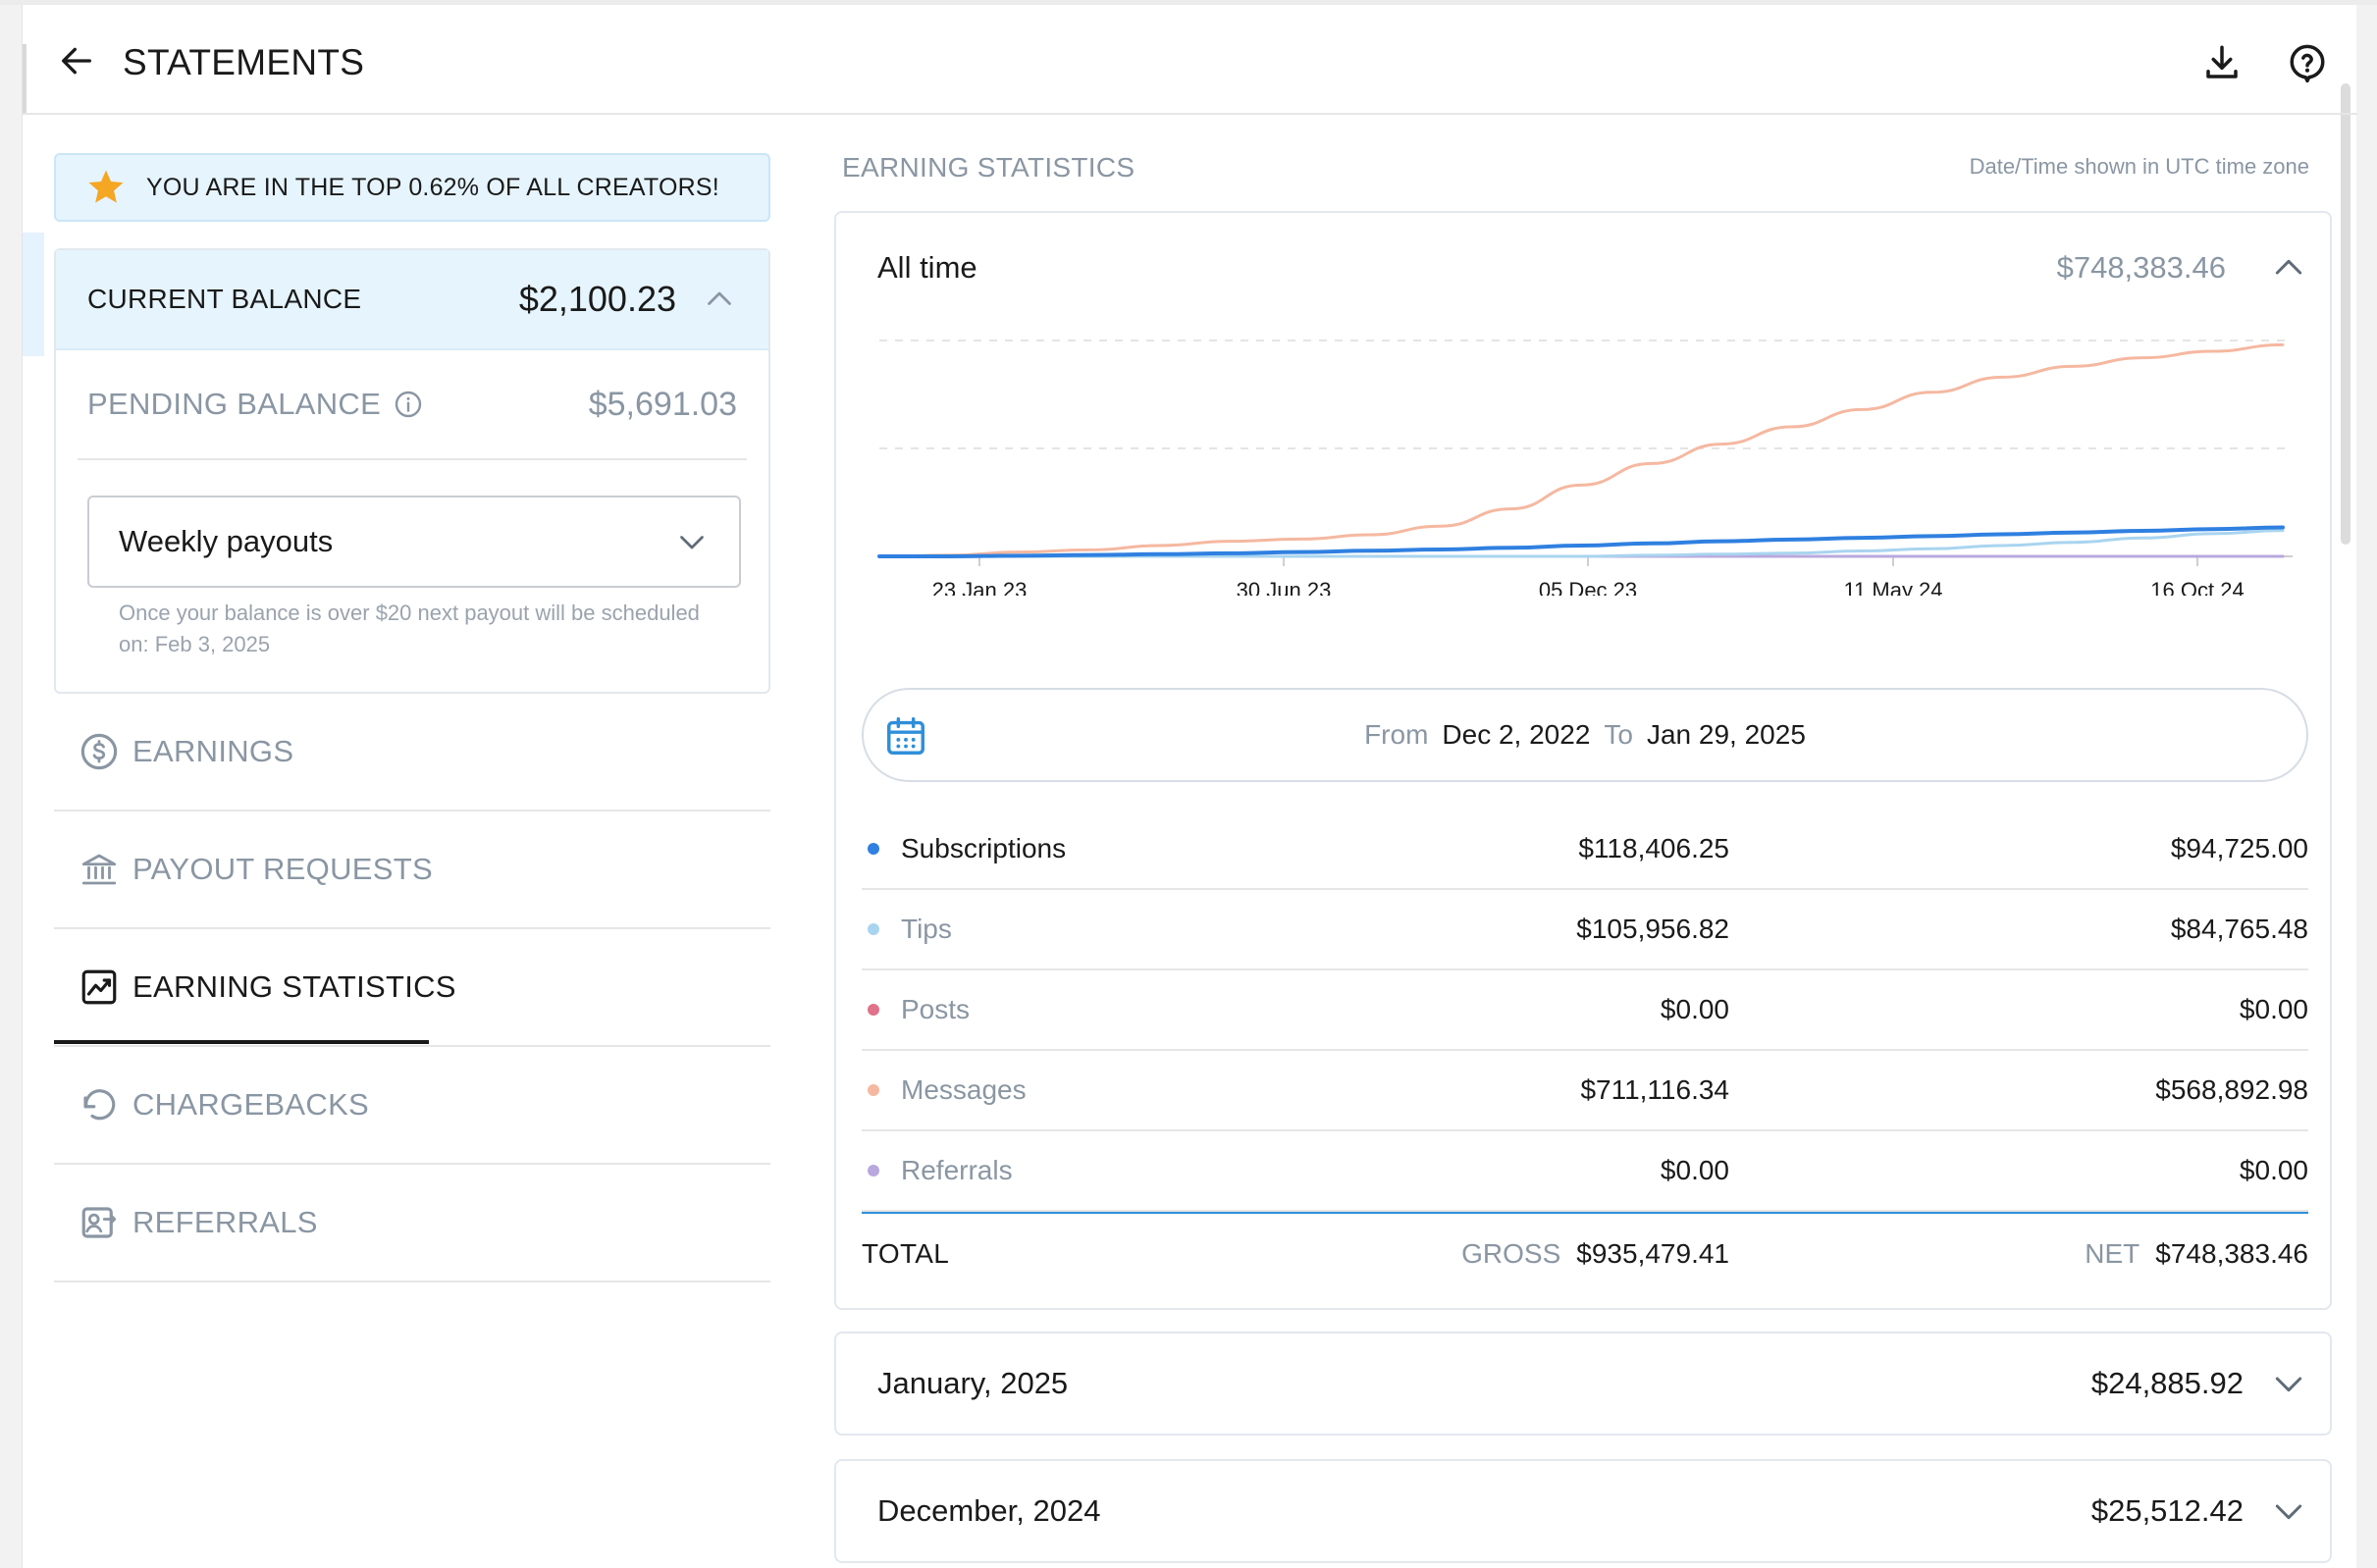 The width and height of the screenshot is (2377, 1568). I want to click on help-button, so click(2308, 62).